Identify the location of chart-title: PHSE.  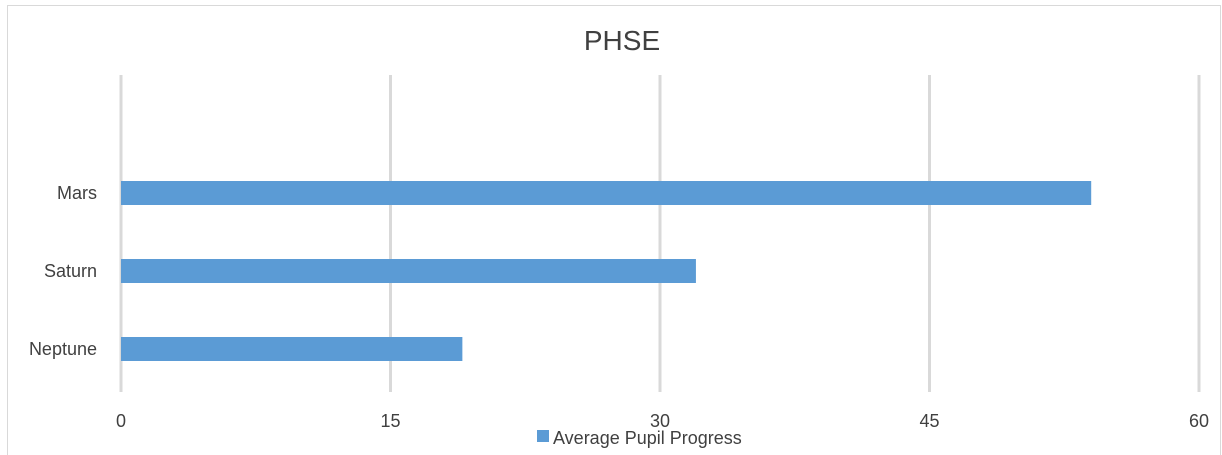
(622, 40).